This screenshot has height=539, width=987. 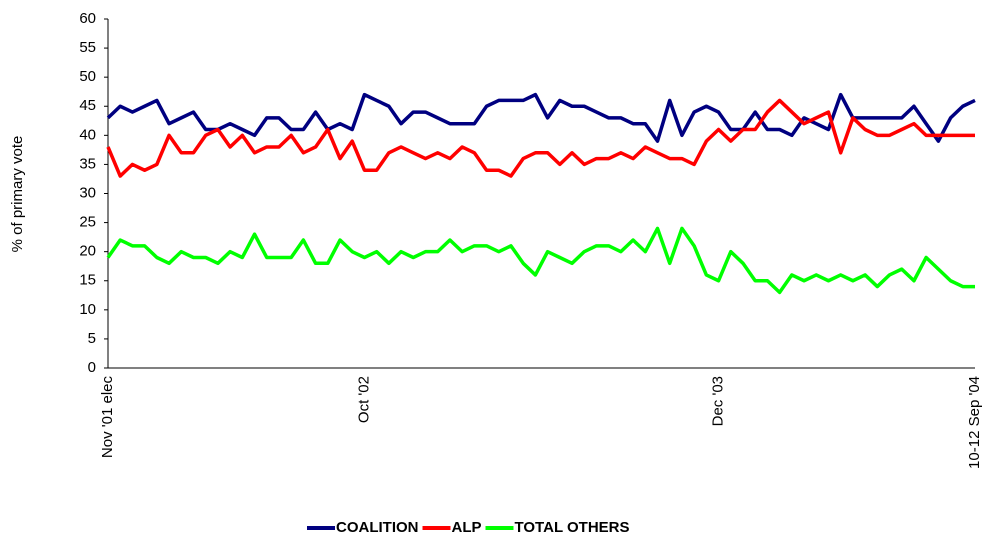 I want to click on y-tick-label: 20, so click(x=87, y=251).